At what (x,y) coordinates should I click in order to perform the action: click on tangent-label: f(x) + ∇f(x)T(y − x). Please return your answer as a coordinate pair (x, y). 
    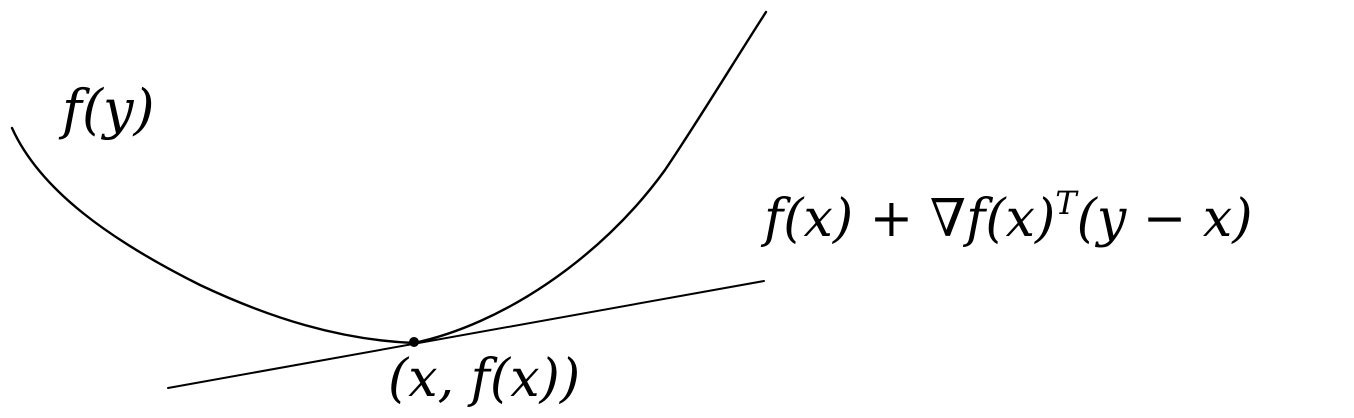
    Looking at the image, I should click on (1006, 216).